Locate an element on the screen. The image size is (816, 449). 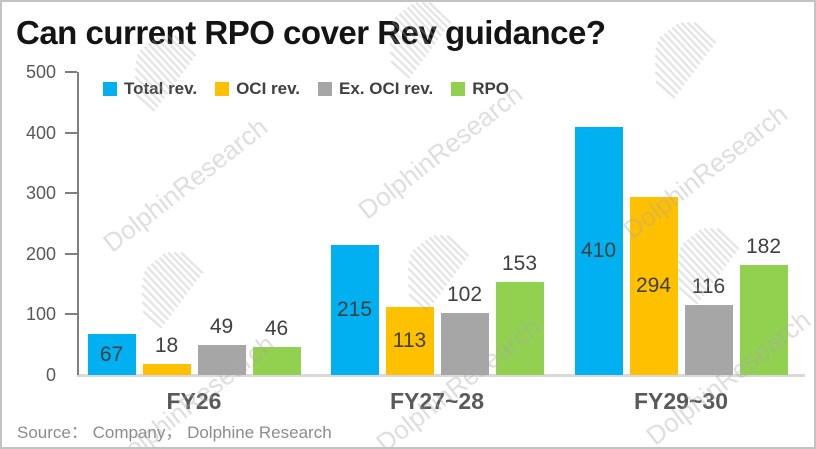
source-note: Source： Company， Dolphine Research is located at coordinates (174, 432).